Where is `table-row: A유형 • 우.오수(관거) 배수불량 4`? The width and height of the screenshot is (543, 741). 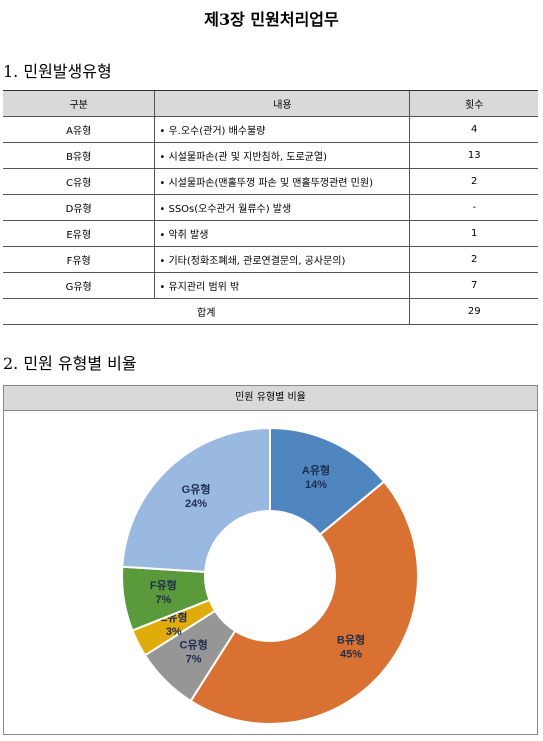
table-row: A유형 • 우.오수(관거) 배수불량 4 is located at coordinates (270, 129).